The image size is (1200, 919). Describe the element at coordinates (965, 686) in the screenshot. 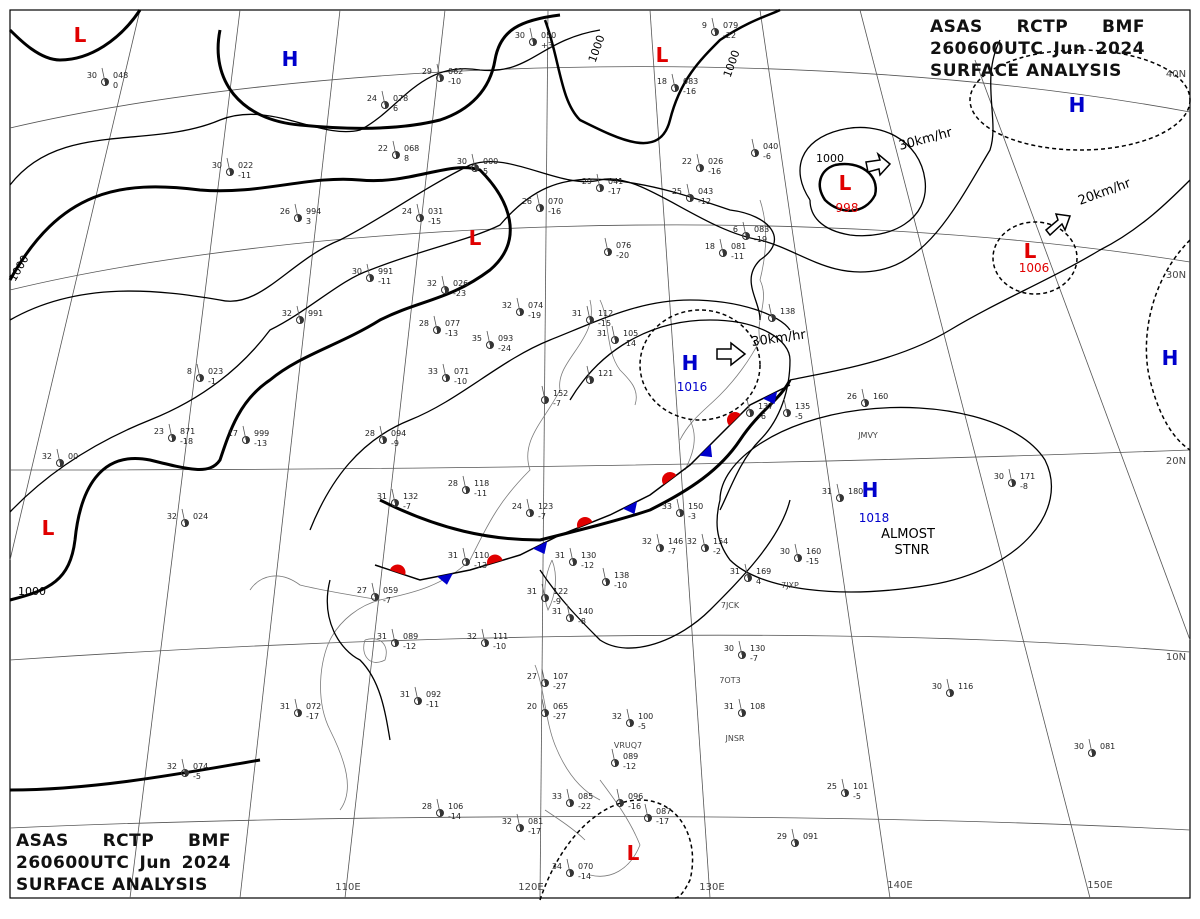

I see `station-pressure: 116` at that location.